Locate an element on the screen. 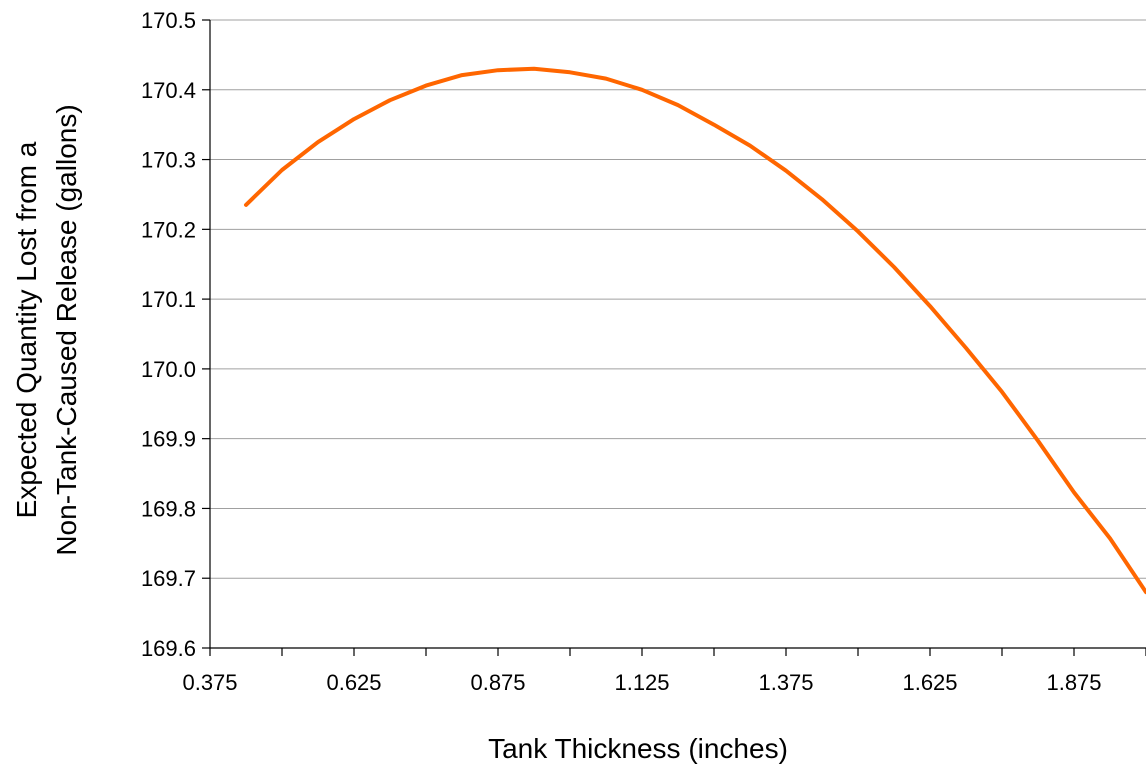  y-tick-label: 169.6 is located at coordinates (168, 648).